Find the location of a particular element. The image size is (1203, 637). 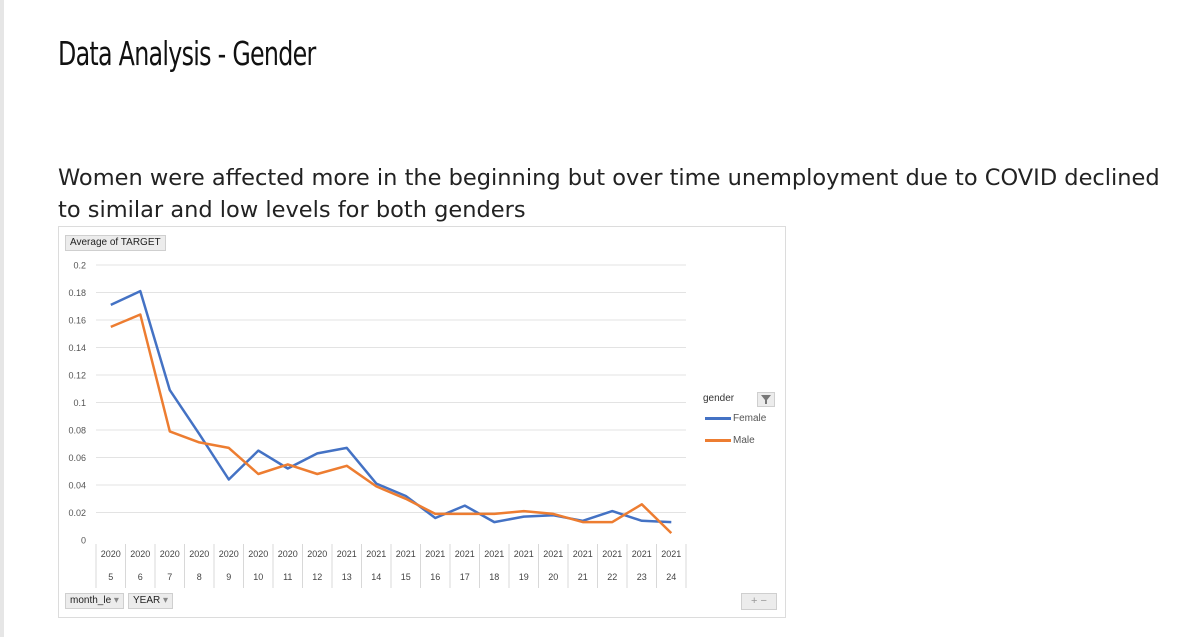

x-month-label: 15 is located at coordinates (406, 577).